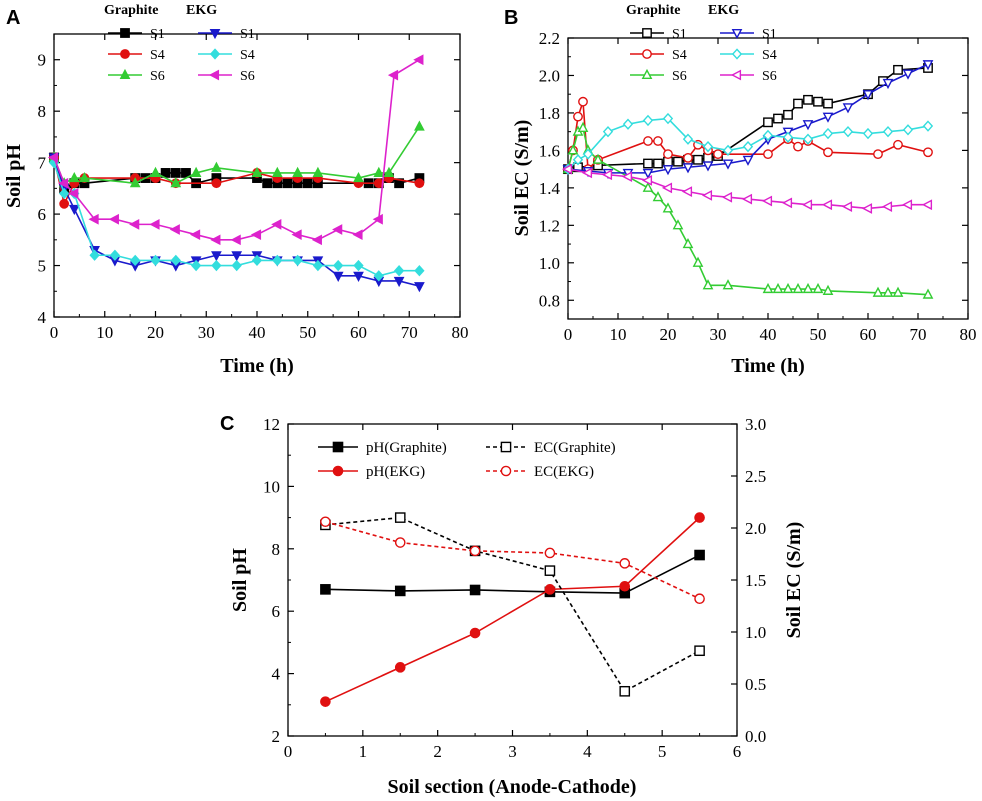  Describe the element at coordinates (240, 580) in the screenshot. I see `y-axis-label-c: Soil pH` at that location.